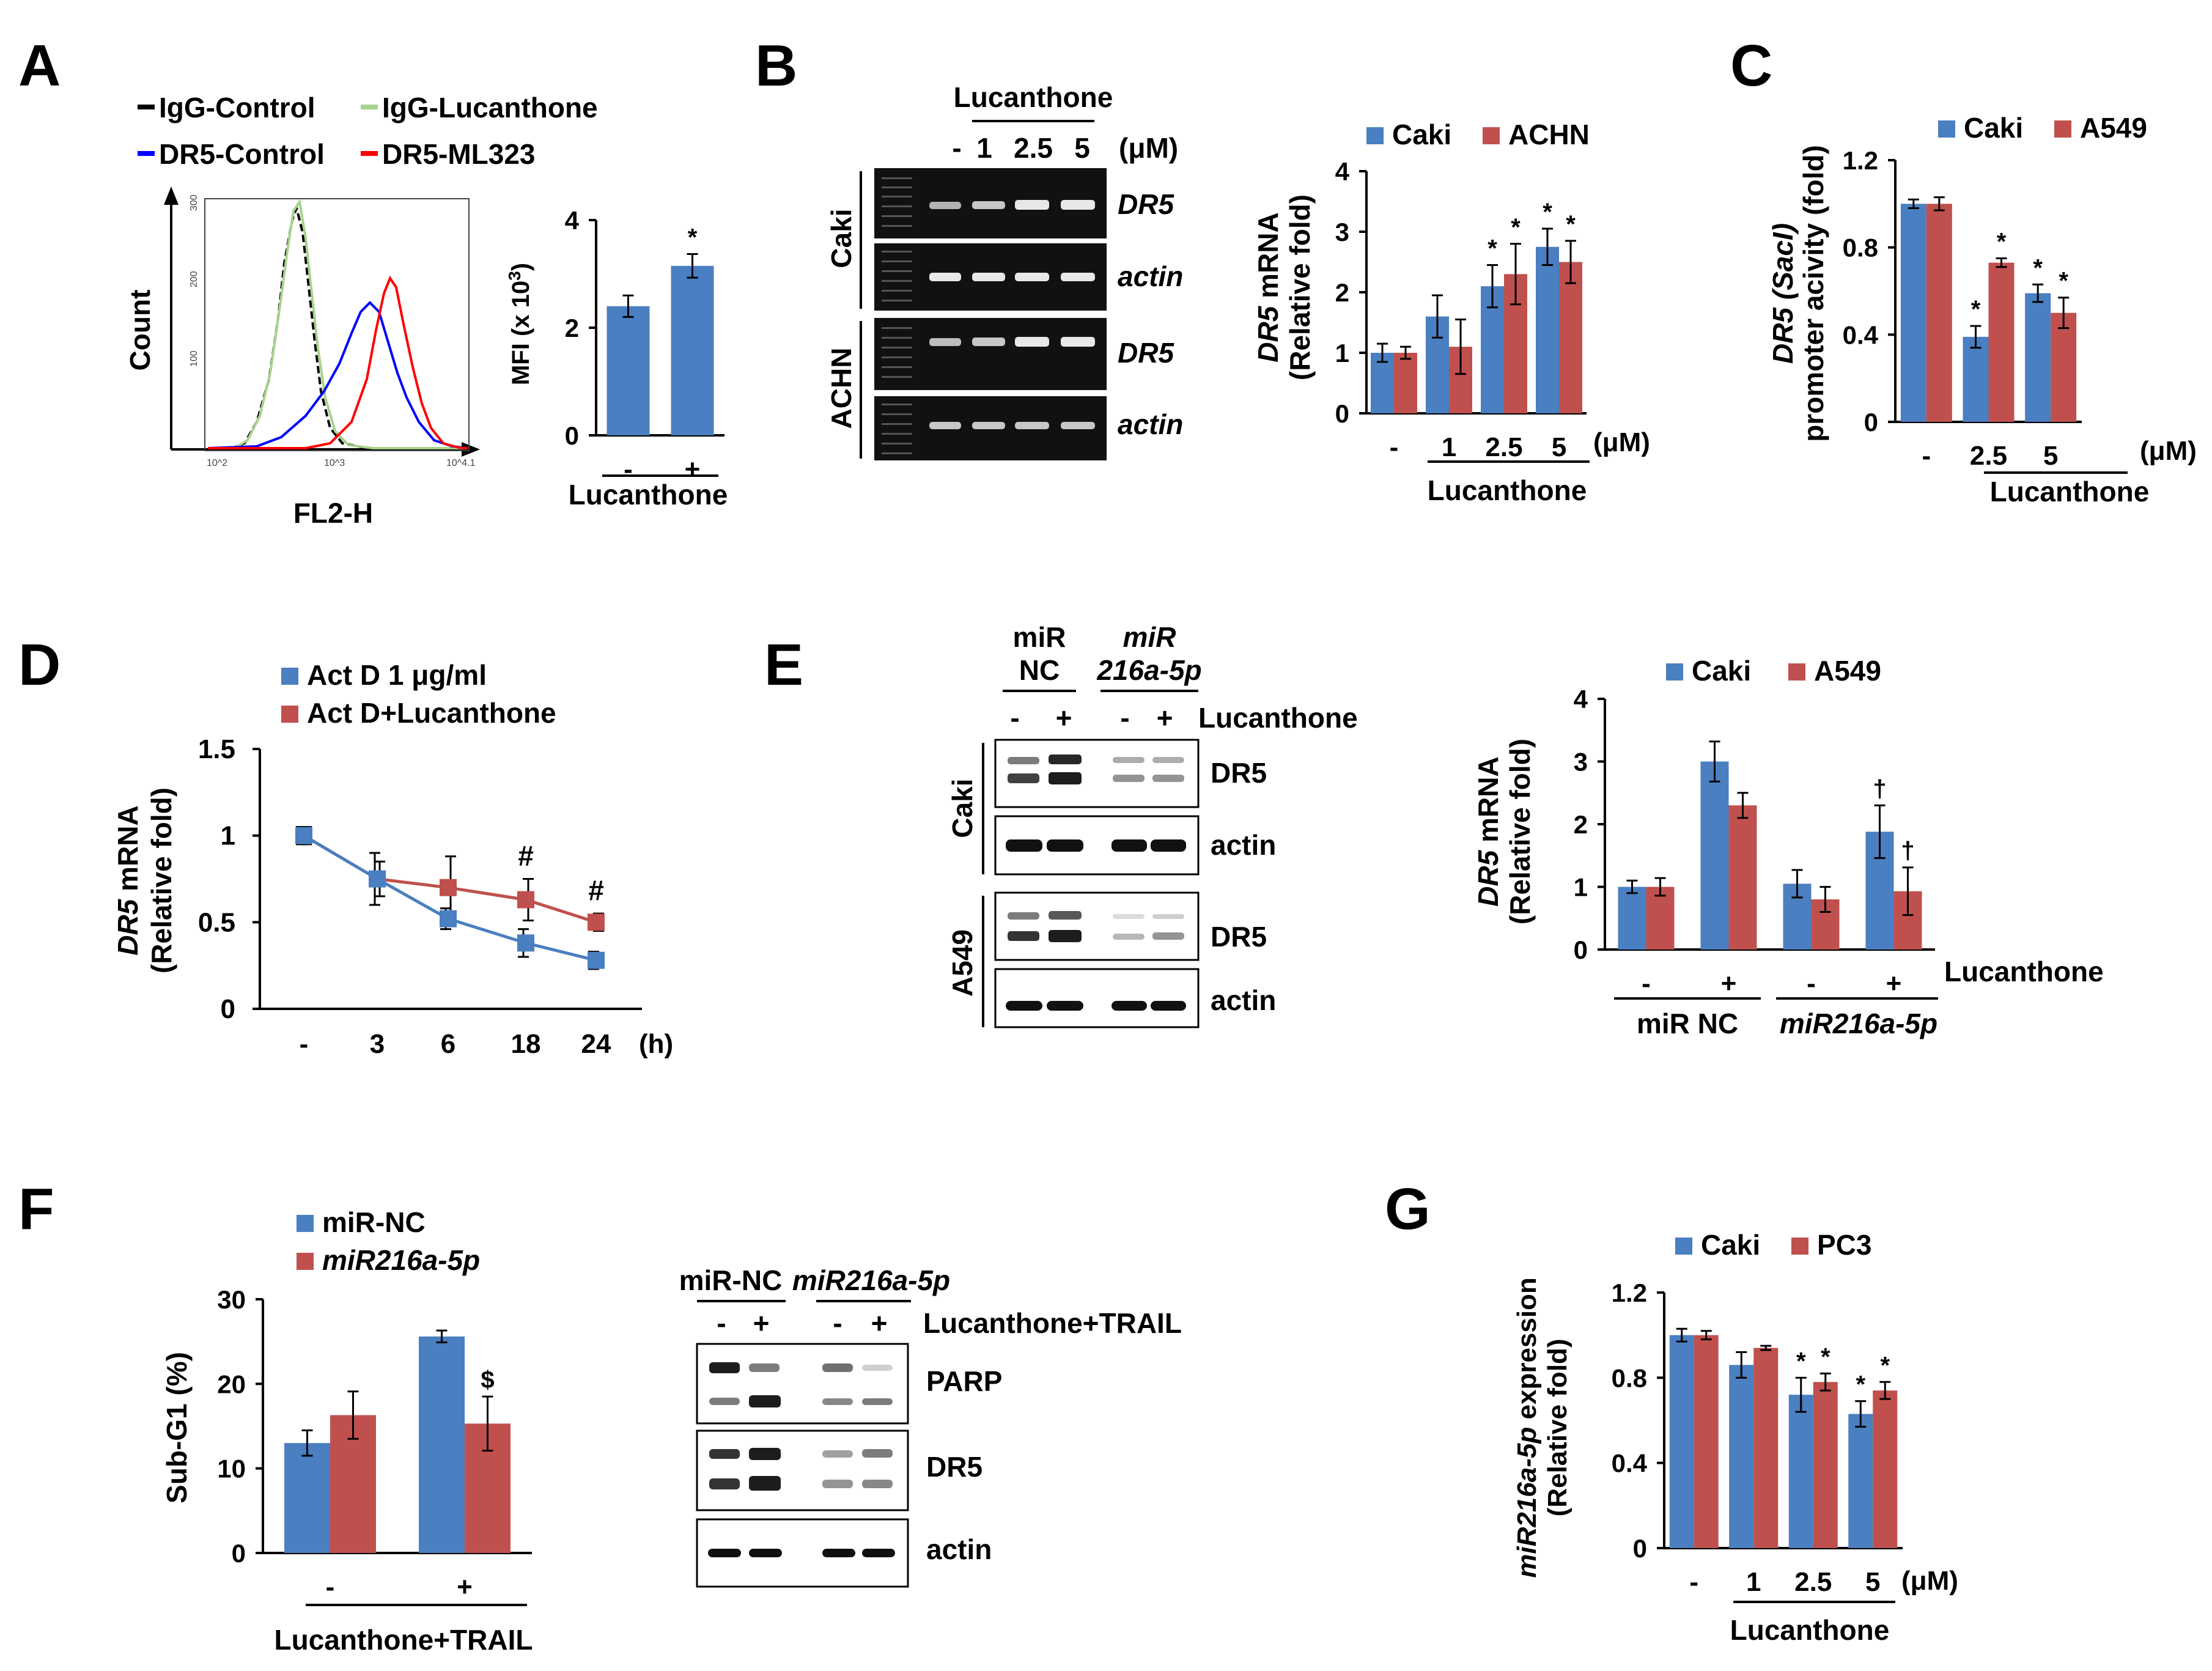 The image size is (2212, 1671). What do you see at coordinates (377, 1044) in the screenshot?
I see `chart-d-xtick-label: 3` at bounding box center [377, 1044].